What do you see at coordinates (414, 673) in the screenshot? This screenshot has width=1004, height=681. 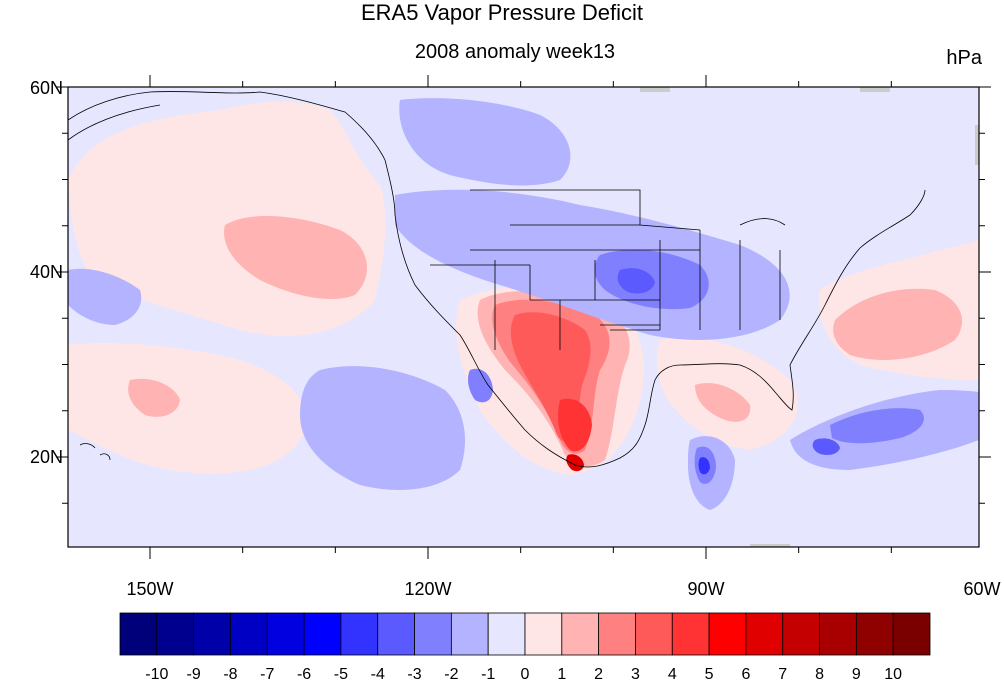 I see `colorbar-label: -3` at bounding box center [414, 673].